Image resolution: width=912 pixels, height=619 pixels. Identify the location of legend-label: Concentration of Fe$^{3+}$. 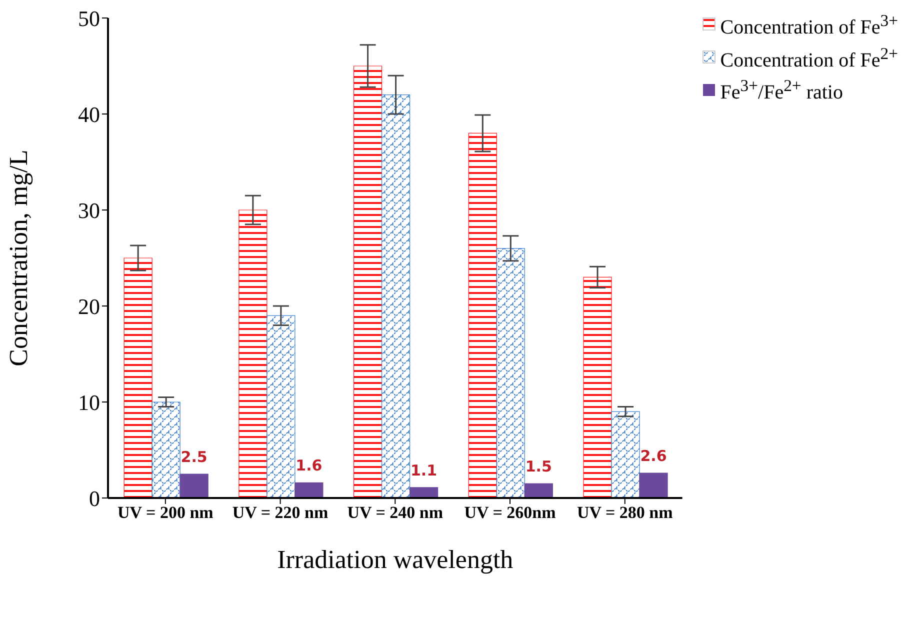
(809, 25).